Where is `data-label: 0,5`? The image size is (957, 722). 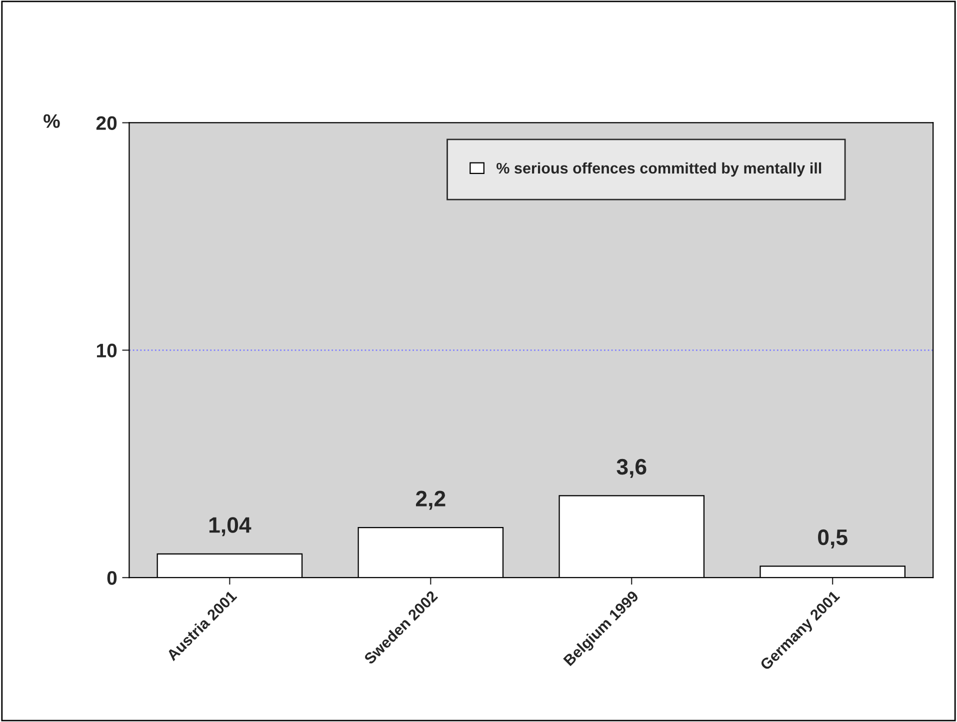
data-label: 0,5 is located at coordinates (833, 538).